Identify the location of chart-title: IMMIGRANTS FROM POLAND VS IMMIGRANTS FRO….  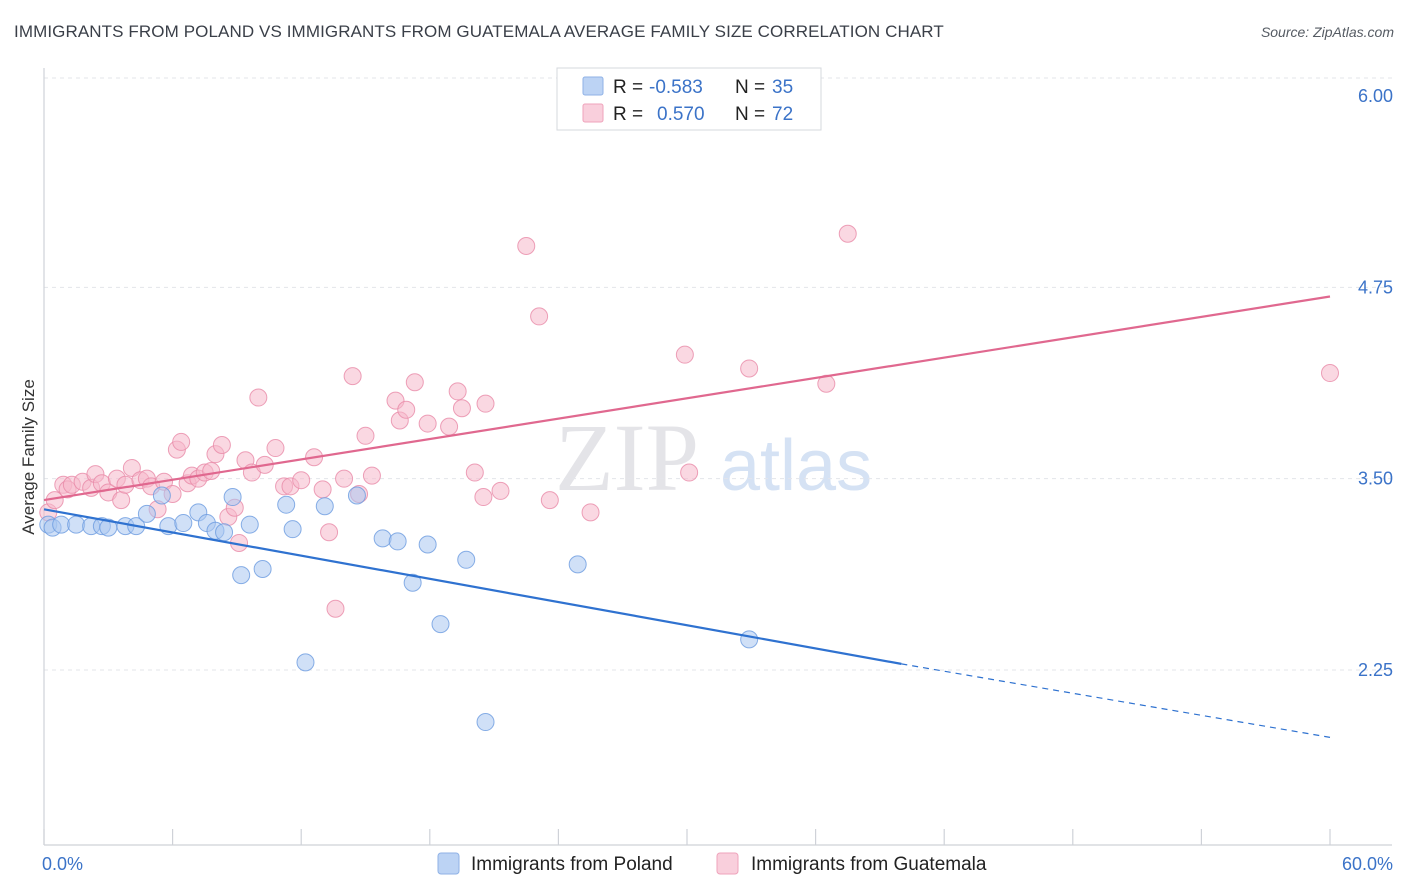
(479, 31).